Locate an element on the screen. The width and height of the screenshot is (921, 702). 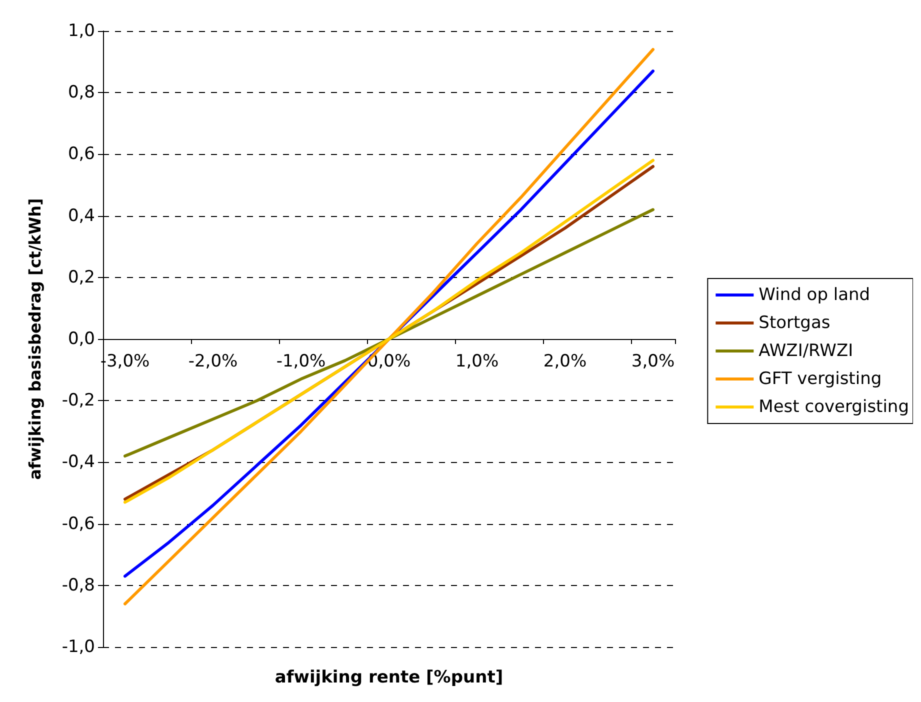
legend-label: Mest covergisting is located at coordinates (834, 407).